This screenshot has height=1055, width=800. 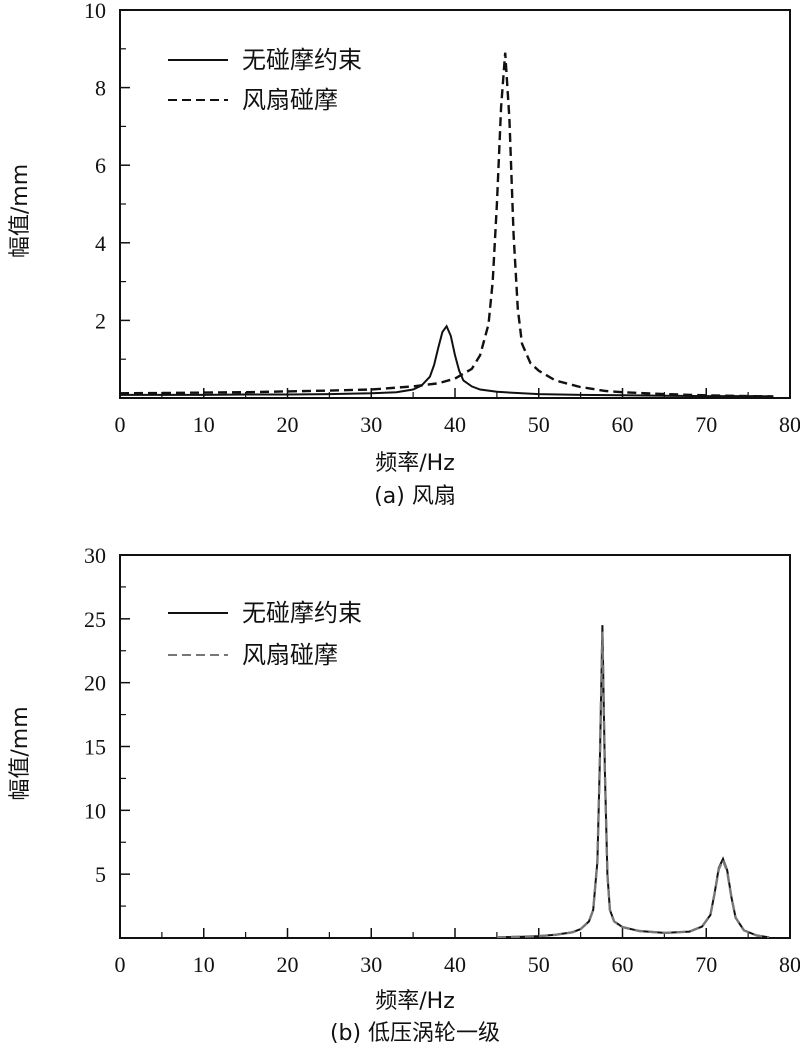 What do you see at coordinates (100, 88) in the screenshot?
I see `y-tick-label: 8` at bounding box center [100, 88].